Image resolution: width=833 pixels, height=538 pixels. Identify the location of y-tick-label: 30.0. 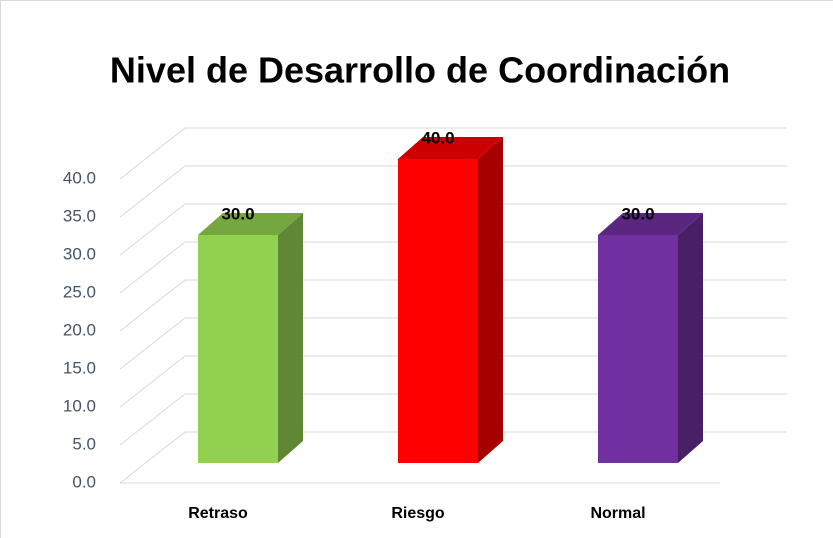
(79, 253).